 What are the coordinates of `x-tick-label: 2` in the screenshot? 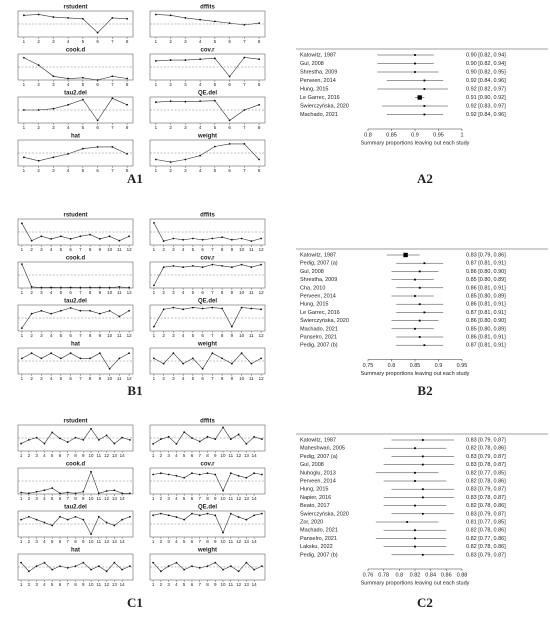 It's located at (38, 84).